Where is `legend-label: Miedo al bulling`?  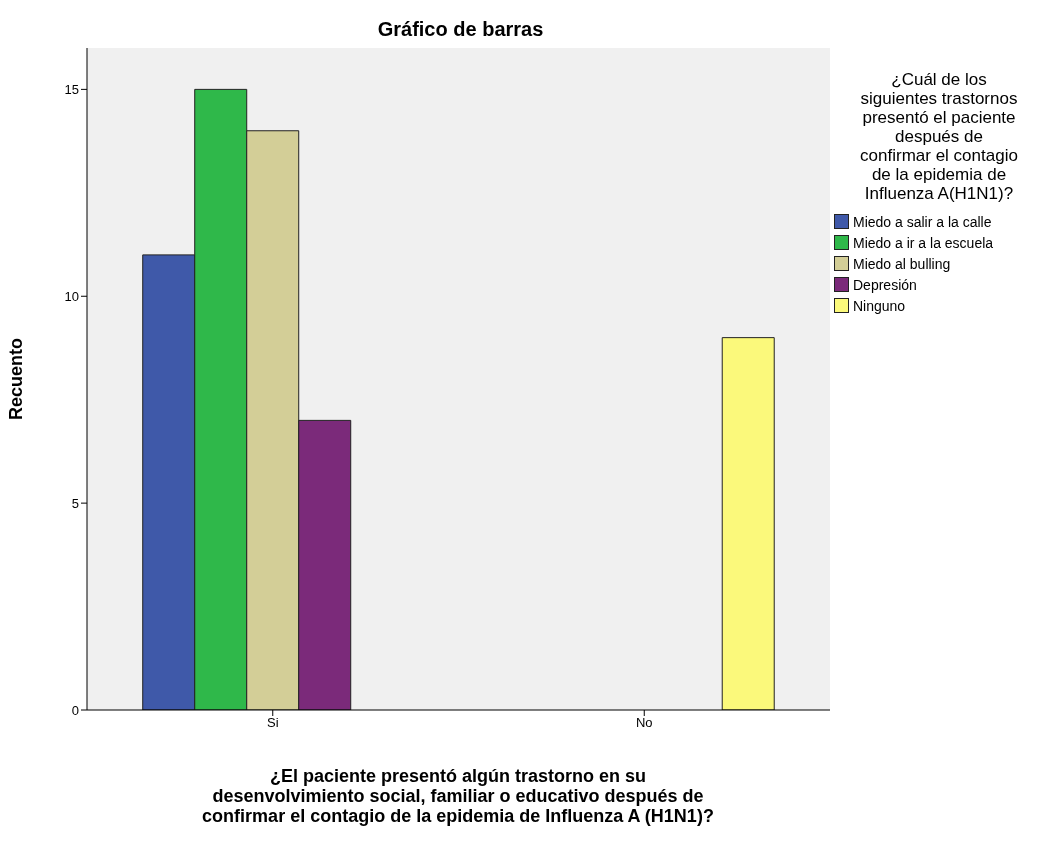 legend-label: Miedo al bulling is located at coordinates (902, 263).